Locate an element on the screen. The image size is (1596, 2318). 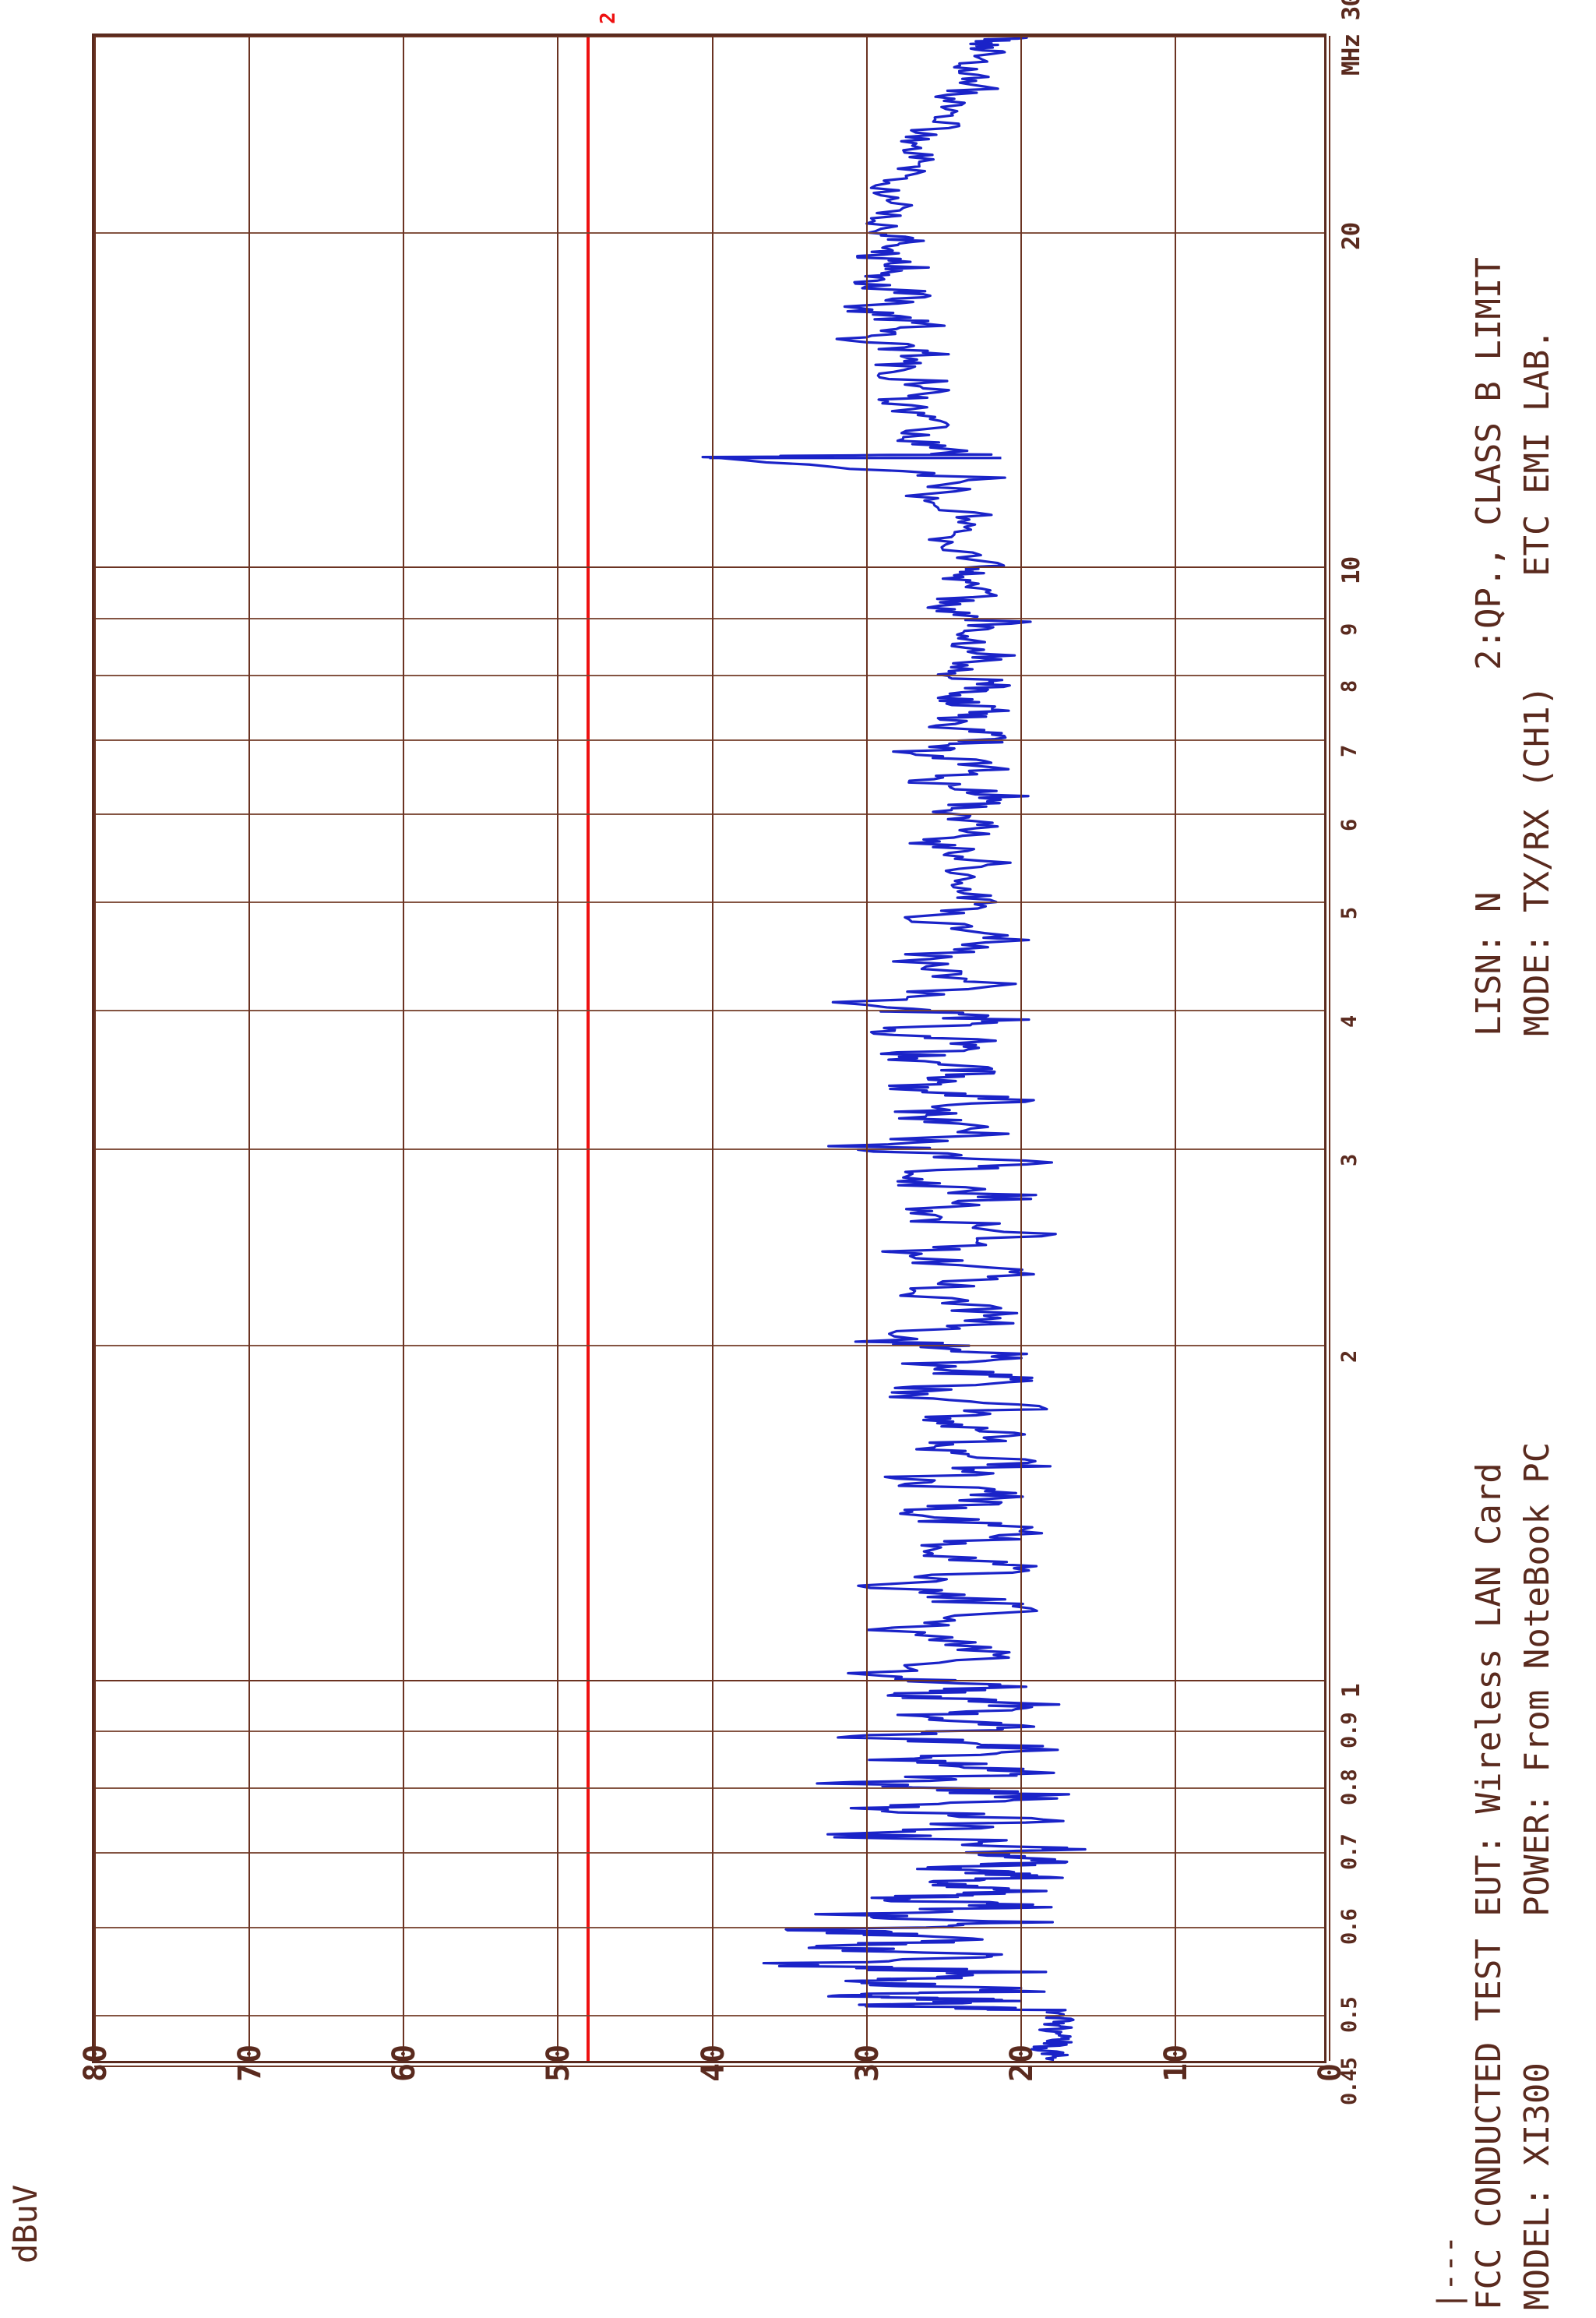
freq-tick-label: 2 is located at coordinates (1349, 1357).